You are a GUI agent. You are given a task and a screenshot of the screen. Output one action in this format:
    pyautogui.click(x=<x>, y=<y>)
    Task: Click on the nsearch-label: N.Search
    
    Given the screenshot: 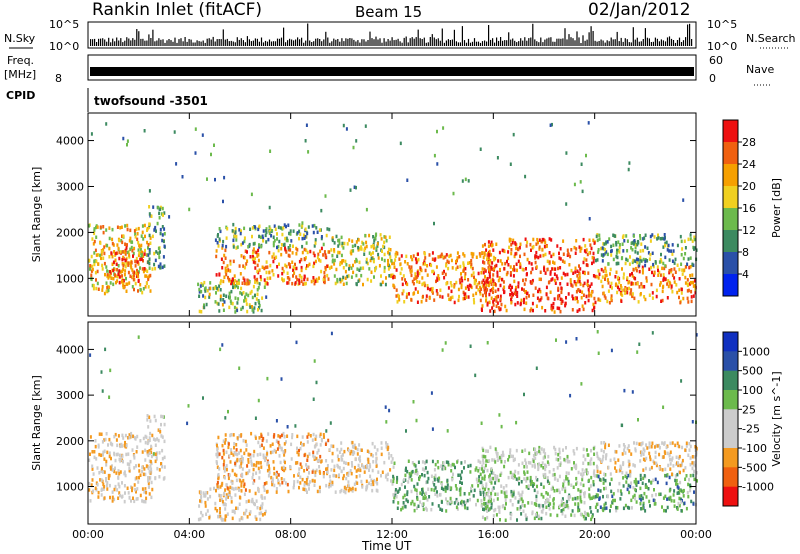 What is the action you would take?
    pyautogui.click(x=771, y=38)
    